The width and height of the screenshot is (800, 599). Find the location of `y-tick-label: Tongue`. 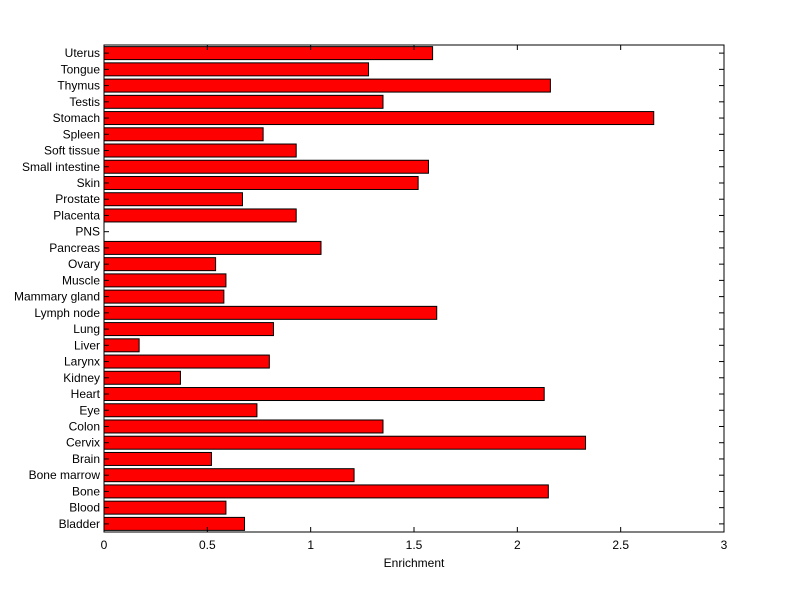

y-tick-label: Tongue is located at coordinates (81, 69).